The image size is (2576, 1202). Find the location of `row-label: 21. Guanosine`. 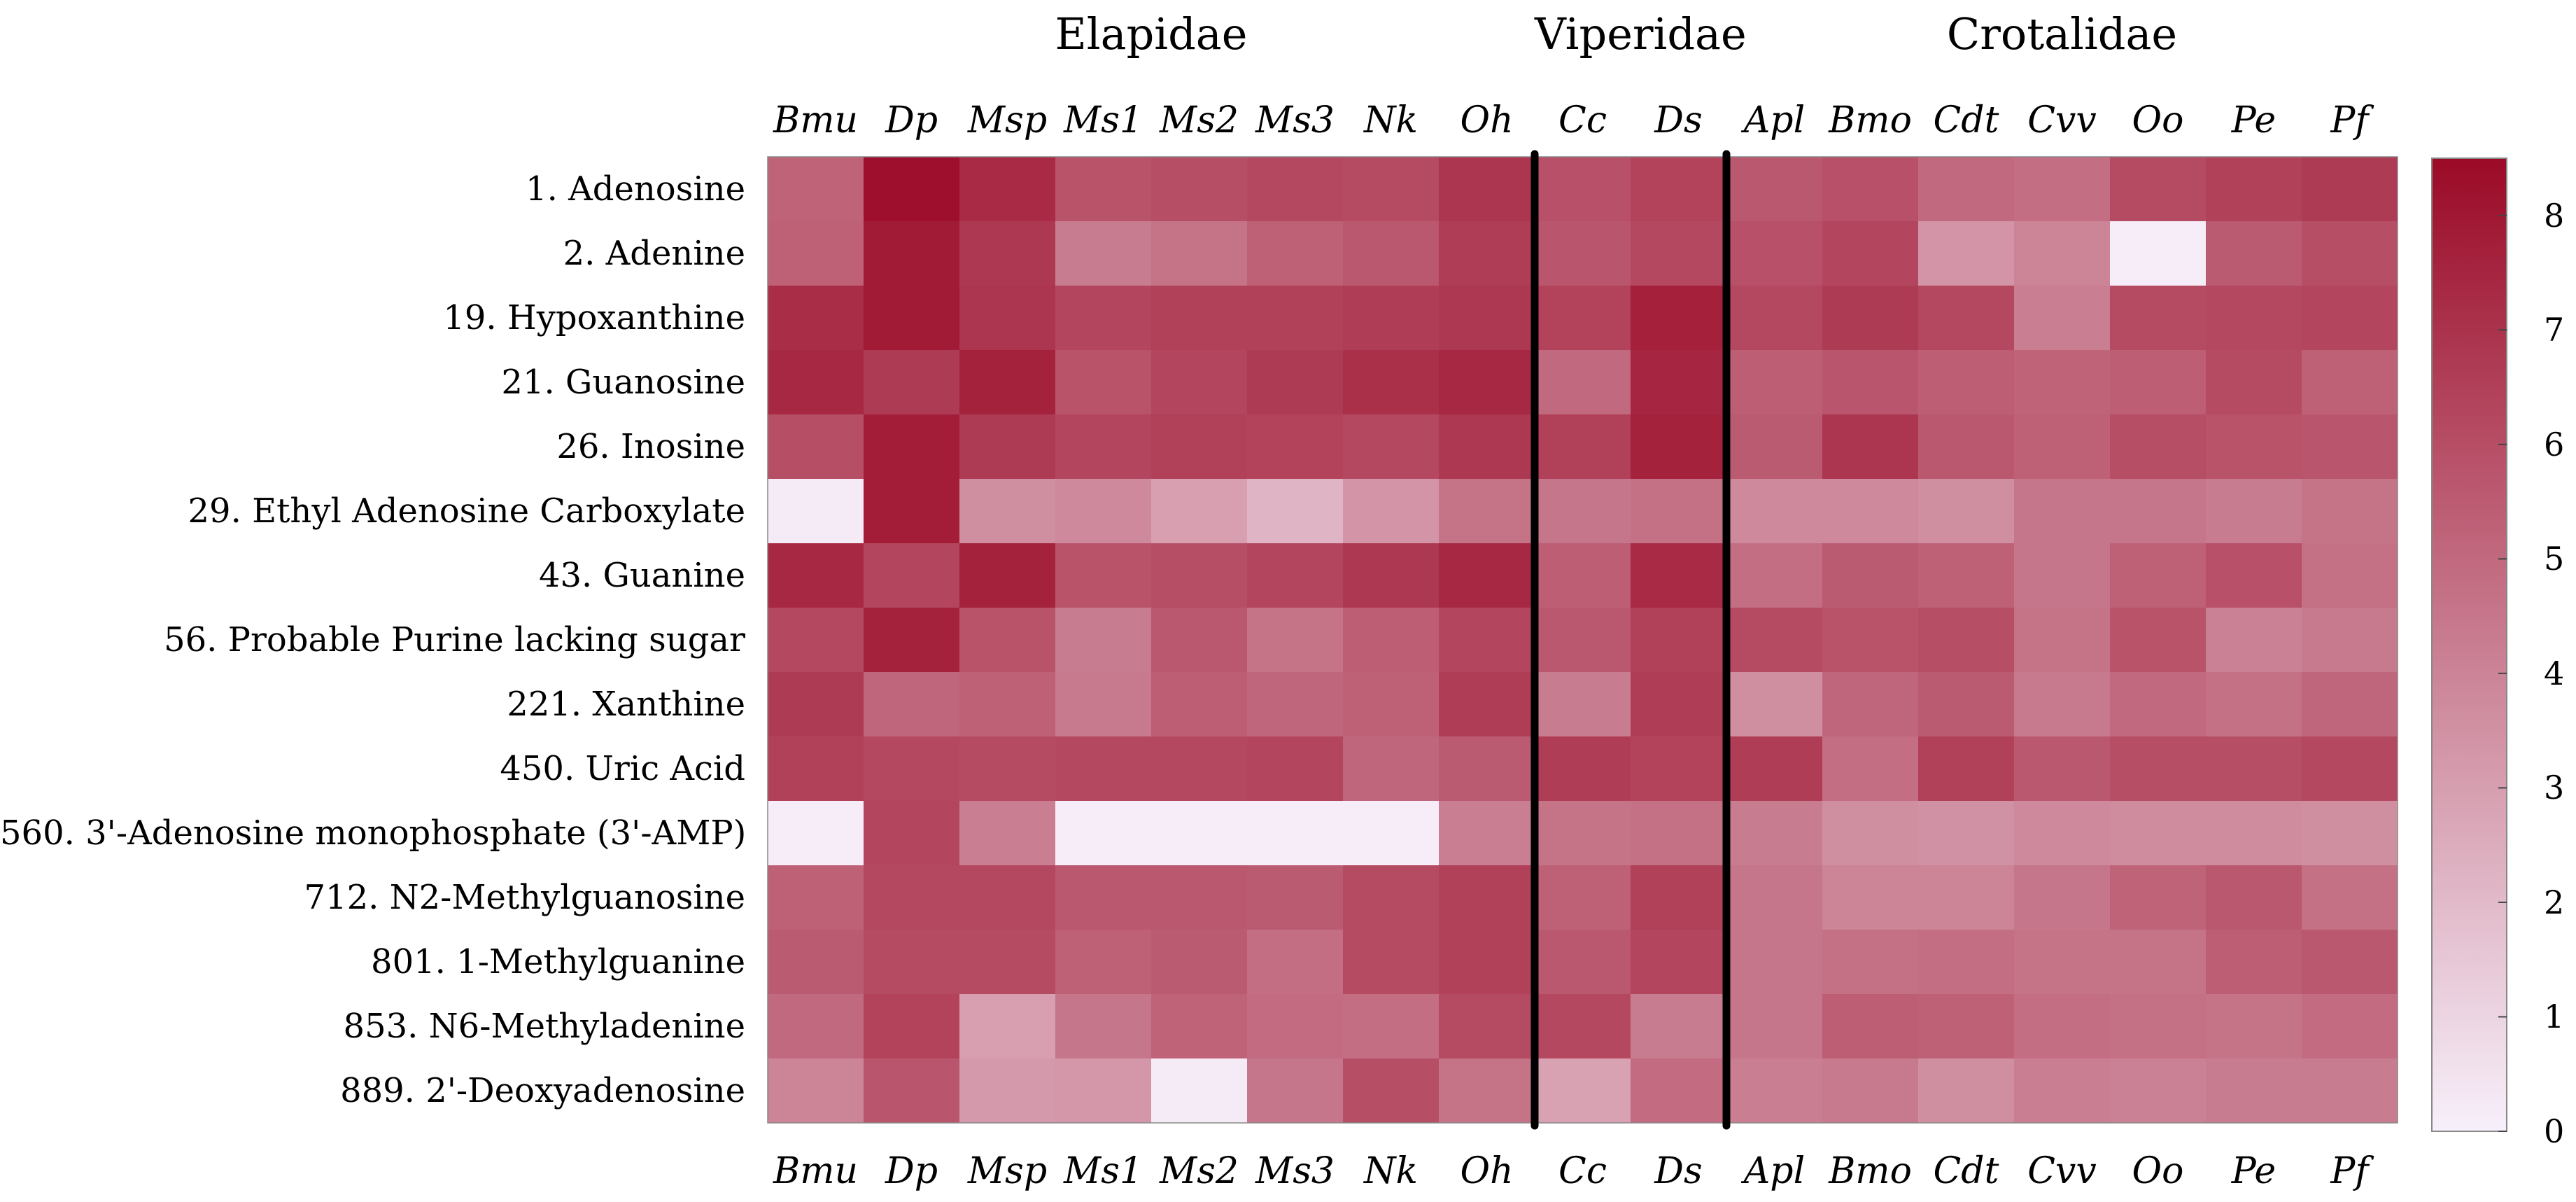

row-label: 21. Guanosine is located at coordinates (623, 383).